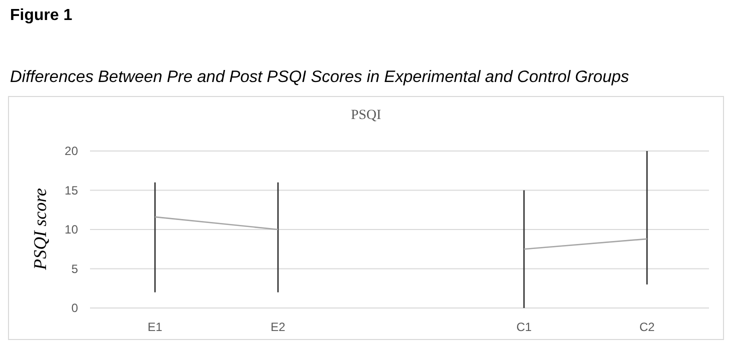 Image resolution: width=735 pixels, height=357 pixels. Describe the element at coordinates (366, 115) in the screenshot. I see `chart-title: PSQI` at that location.